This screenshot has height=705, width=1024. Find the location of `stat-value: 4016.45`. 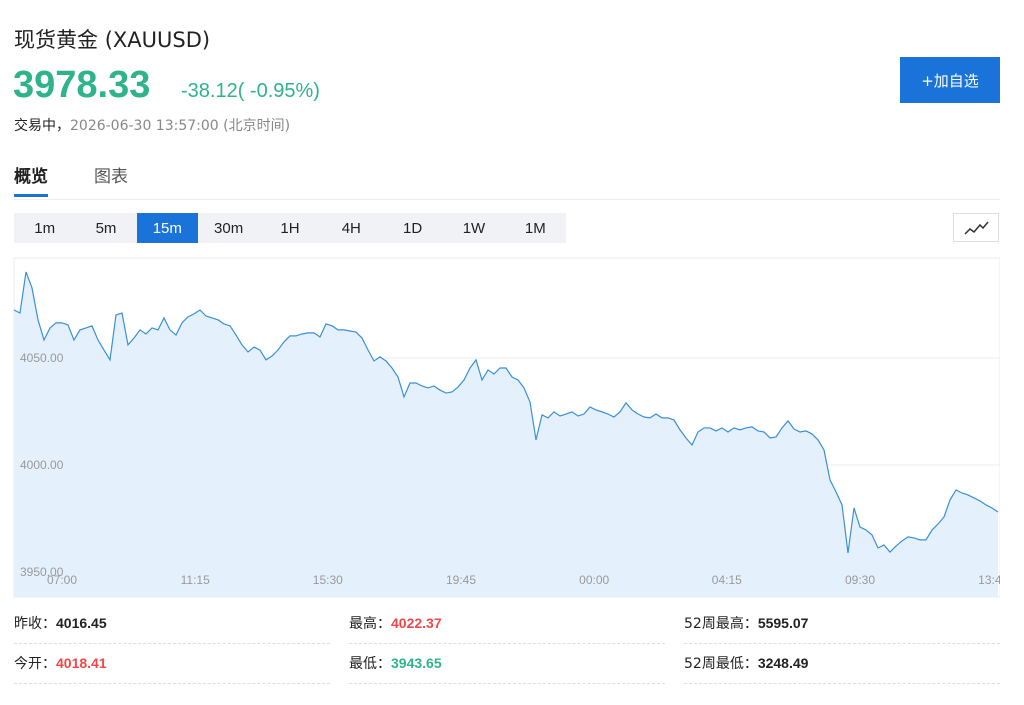

stat-value: 4016.45 is located at coordinates (81, 623).